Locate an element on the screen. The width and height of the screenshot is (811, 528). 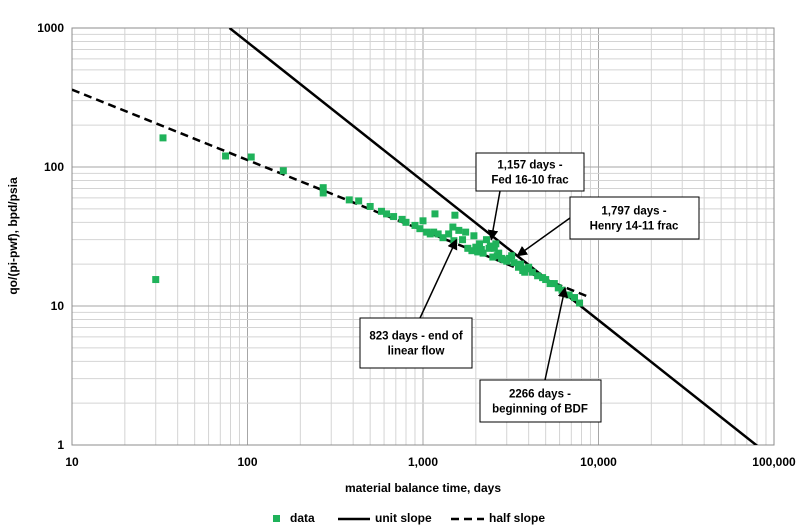
annotation: 2266 days - beginning of BDF is located at coordinates (540, 354).